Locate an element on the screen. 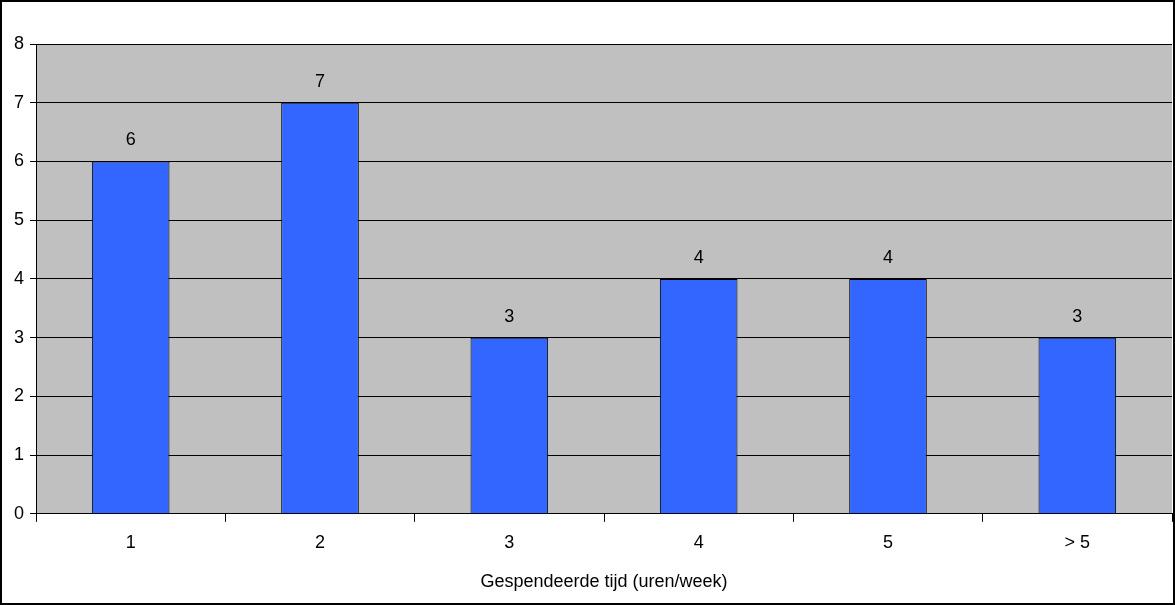 Image resolution: width=1175 pixels, height=605 pixels. x-tick-label: 4 is located at coordinates (698, 541).